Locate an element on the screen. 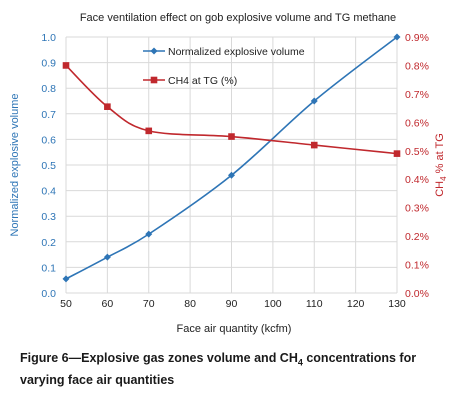 The height and width of the screenshot is (401, 454). y-axis-label: Normalized explosive volume is located at coordinates (15, 164).